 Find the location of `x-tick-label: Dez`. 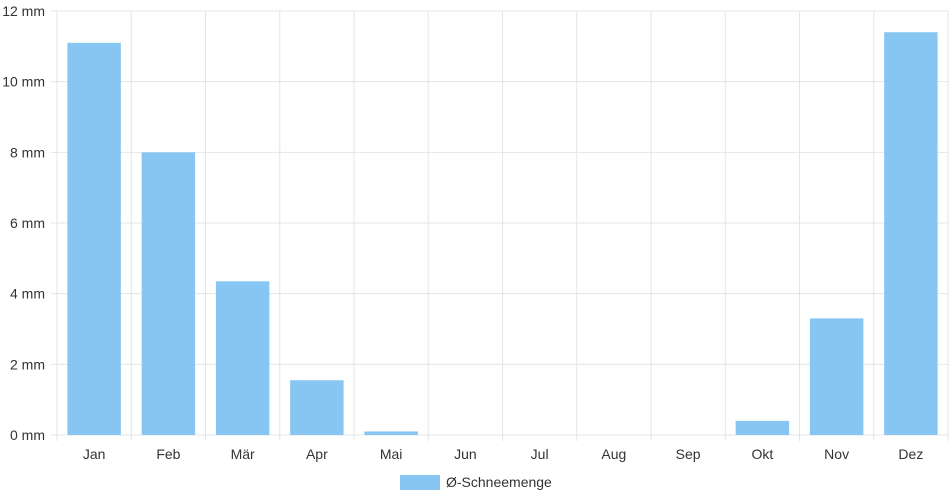

x-tick-label: Dez is located at coordinates (910, 454).